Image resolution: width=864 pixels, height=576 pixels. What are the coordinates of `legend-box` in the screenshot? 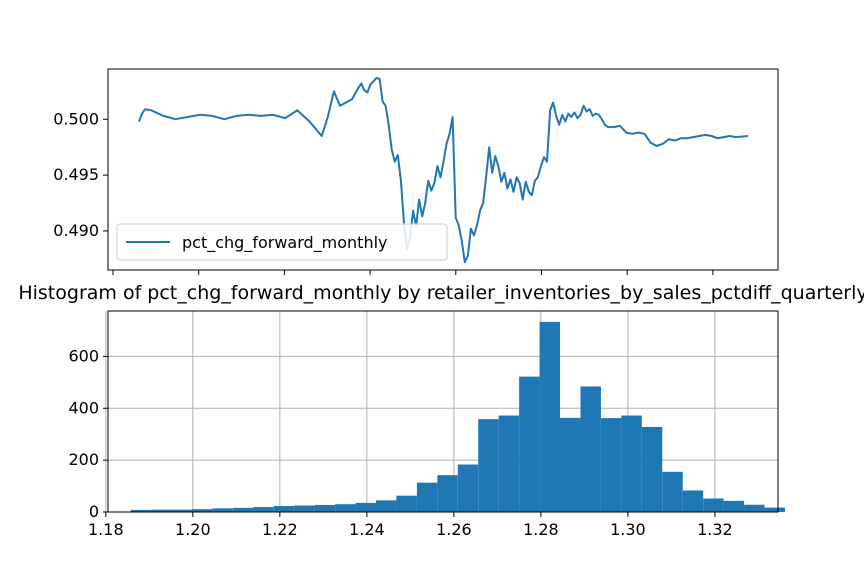 It's located at (282, 242).